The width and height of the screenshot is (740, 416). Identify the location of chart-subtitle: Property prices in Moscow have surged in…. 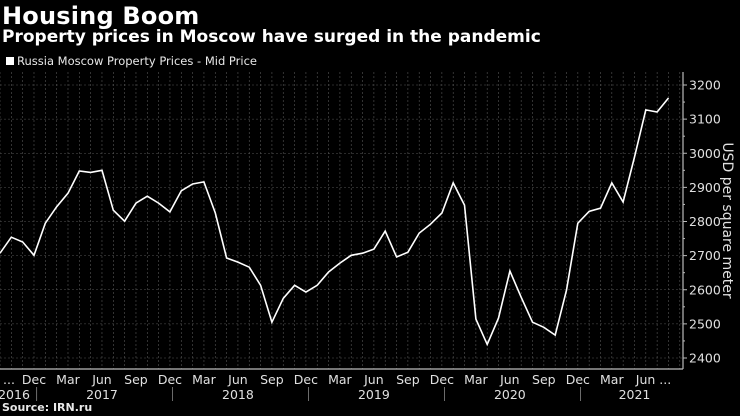
(271, 37).